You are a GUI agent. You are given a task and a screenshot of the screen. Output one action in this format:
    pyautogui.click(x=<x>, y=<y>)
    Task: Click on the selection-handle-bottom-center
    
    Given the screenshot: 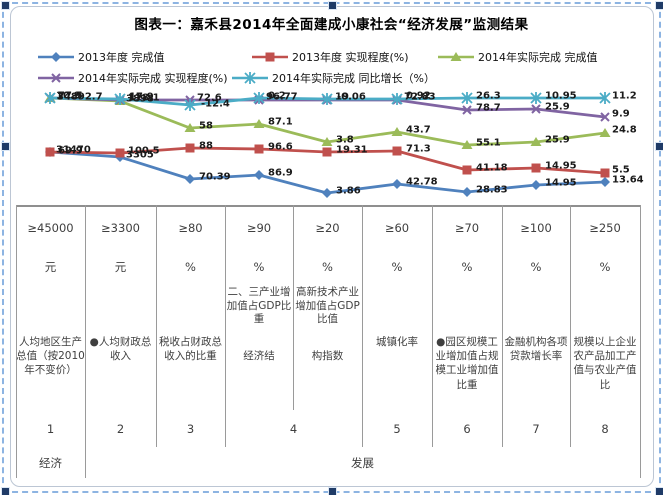 What is the action you would take?
    pyautogui.click(x=332, y=491)
    